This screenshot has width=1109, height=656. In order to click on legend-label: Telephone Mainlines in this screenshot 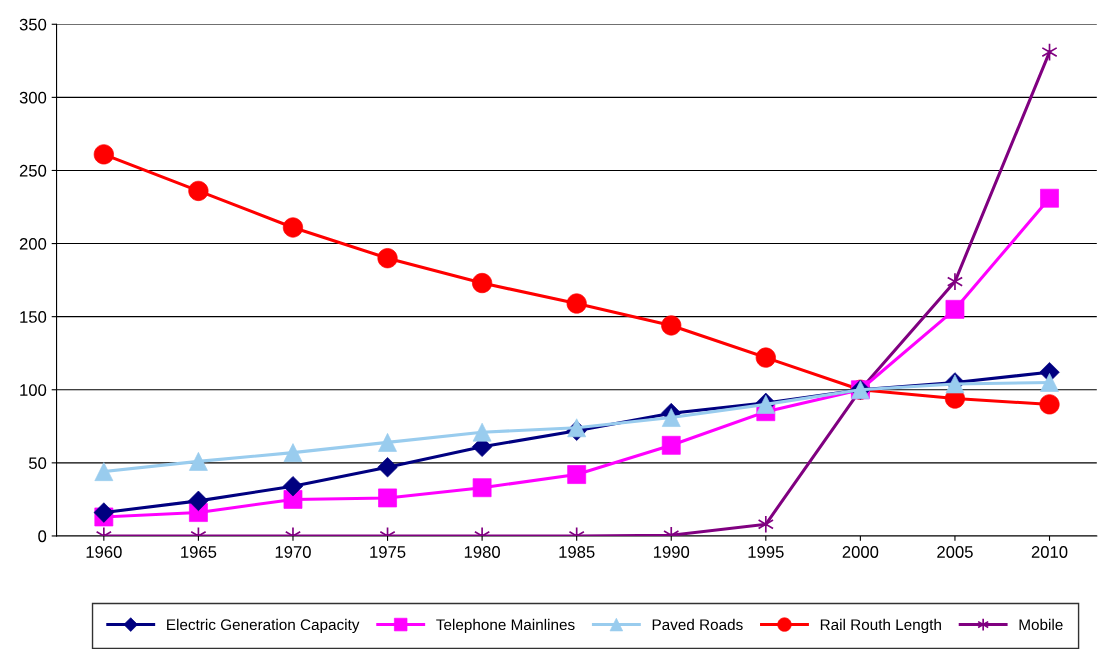, I will do `click(505, 626)`.